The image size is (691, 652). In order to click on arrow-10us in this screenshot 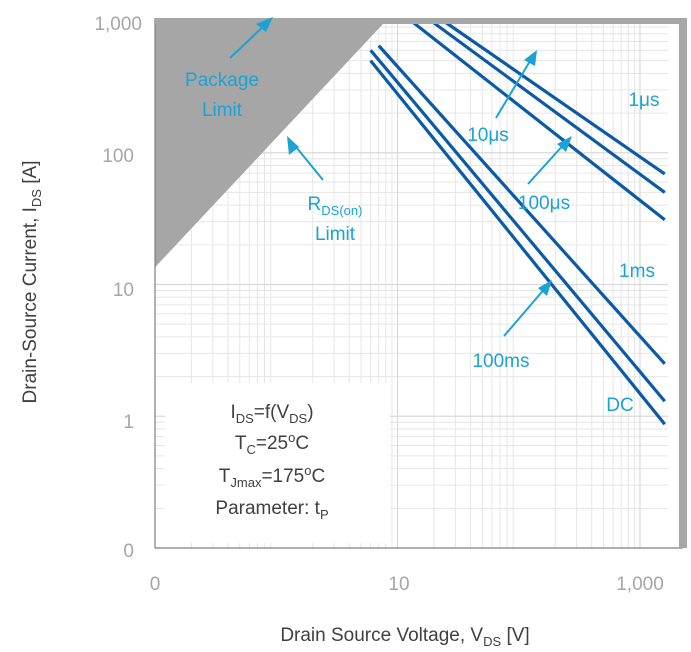, I will do `click(514, 87)`.